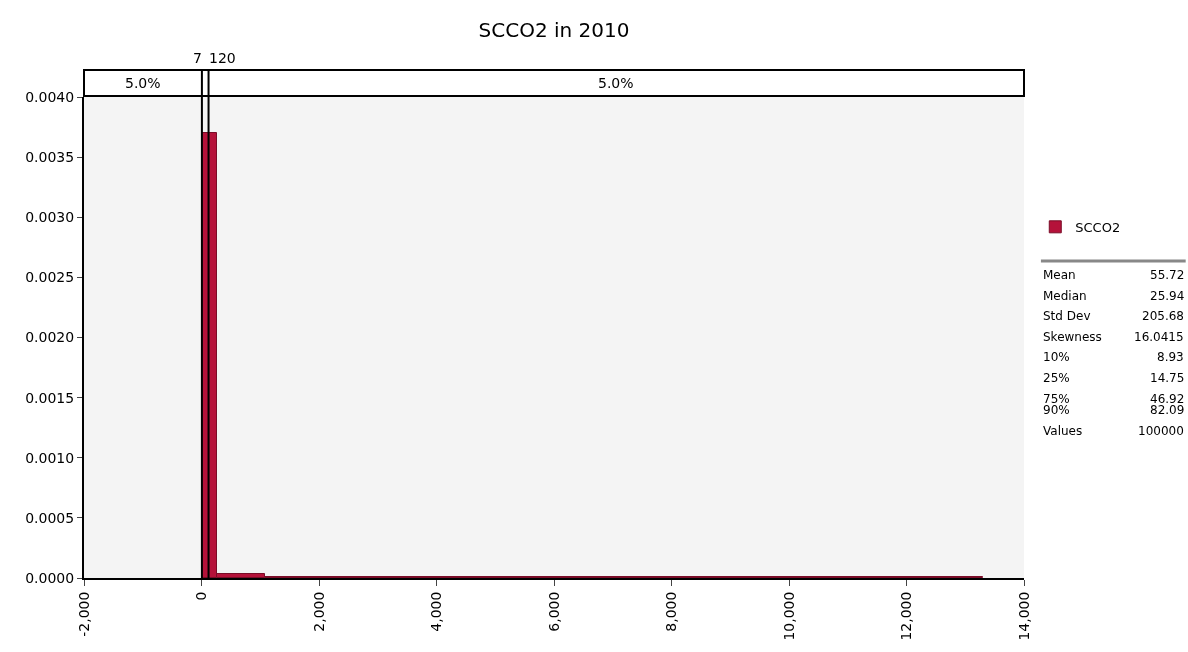 The width and height of the screenshot is (1188, 652). I want to click on y-tick-label: 0.0020, so click(50, 337).